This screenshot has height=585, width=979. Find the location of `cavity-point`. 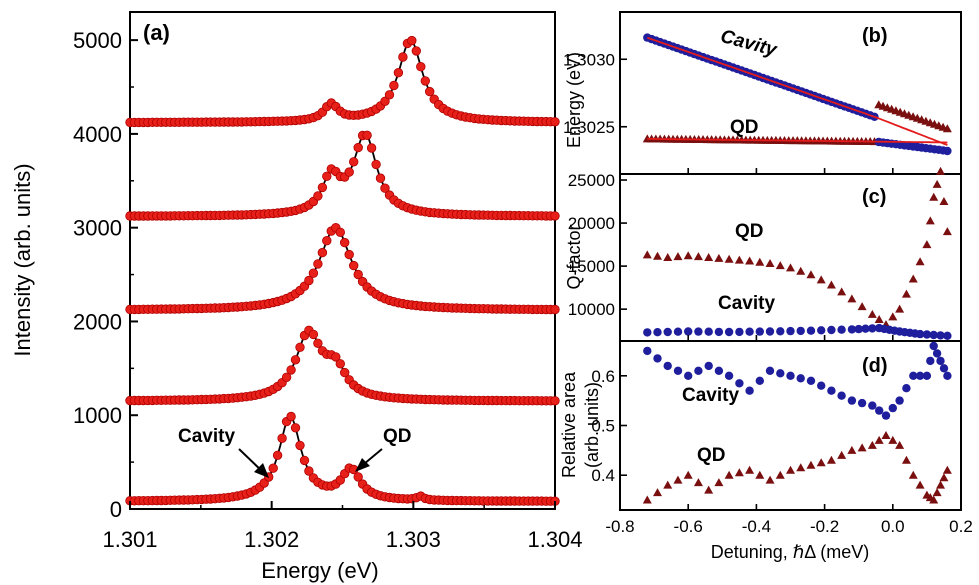

cavity-point is located at coordinates (947, 151).